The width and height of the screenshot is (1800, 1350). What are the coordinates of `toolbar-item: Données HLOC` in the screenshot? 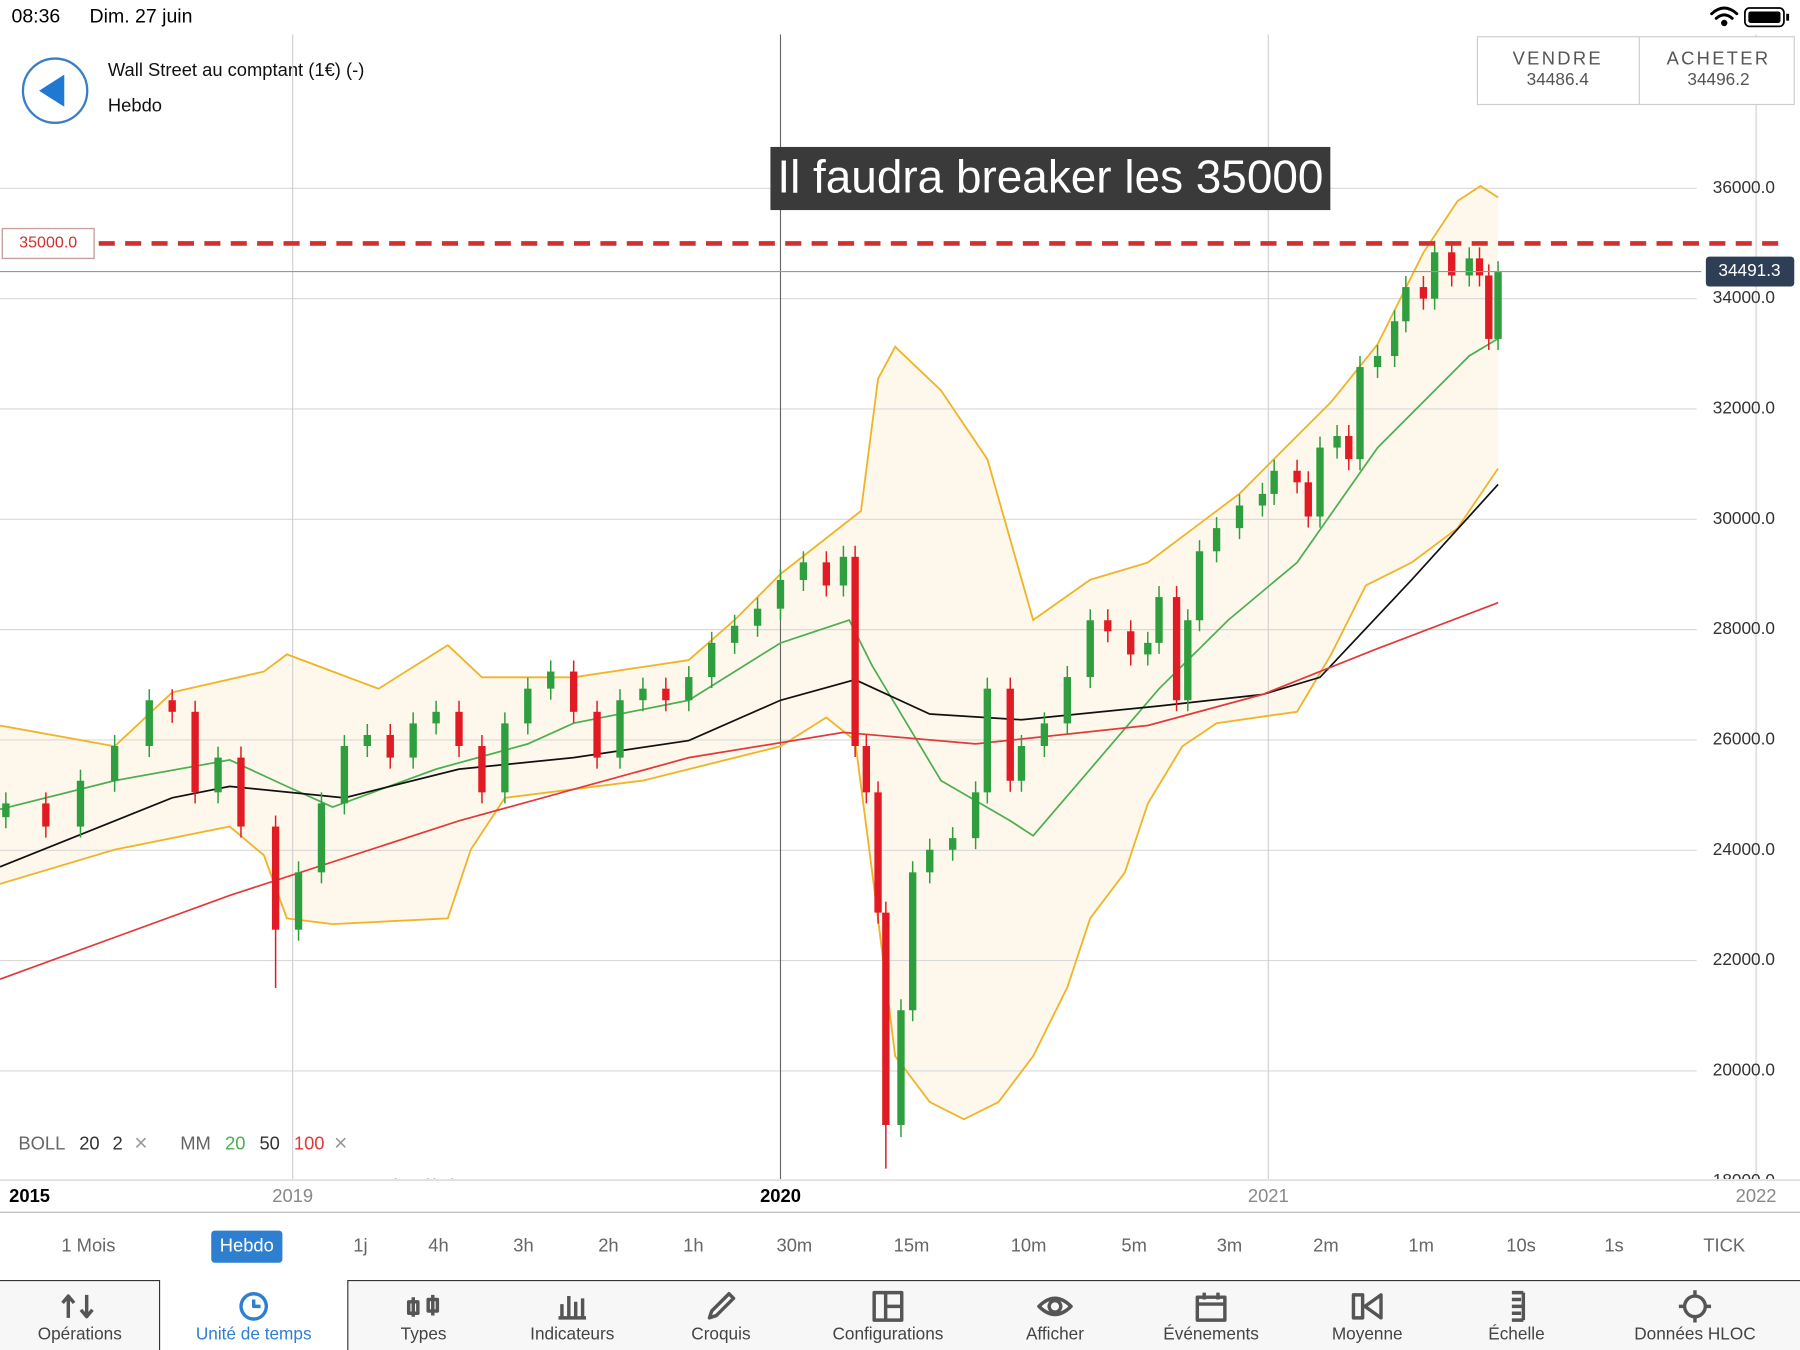 It's located at (1695, 1317).